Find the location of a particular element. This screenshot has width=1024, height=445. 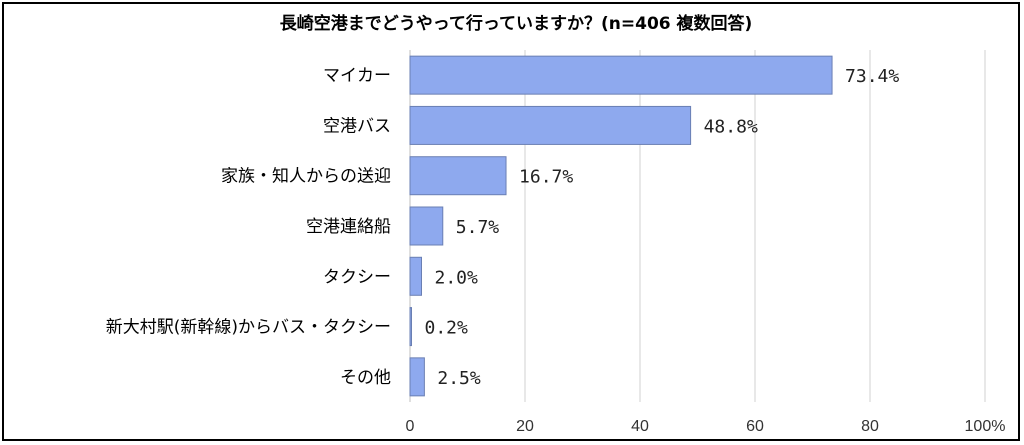

data-label: 2.5% is located at coordinates (459, 378).